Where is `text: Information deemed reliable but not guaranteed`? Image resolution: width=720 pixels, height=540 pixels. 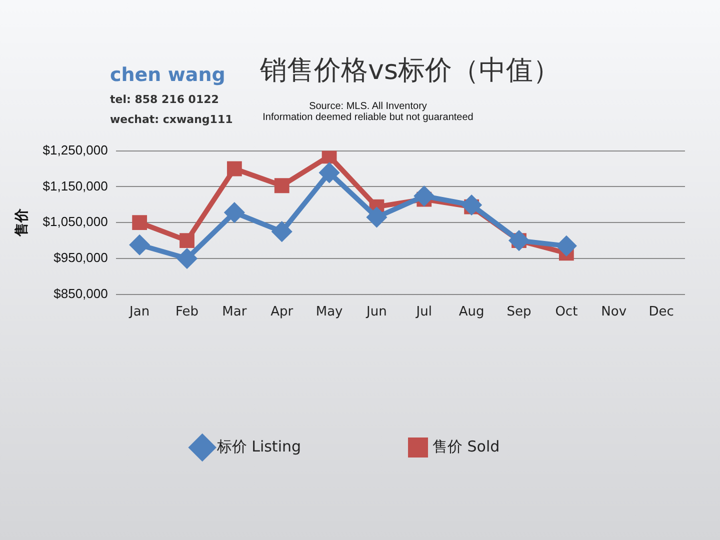
text: Information deemed reliable but not guaranteed is located at coordinates (368, 117).